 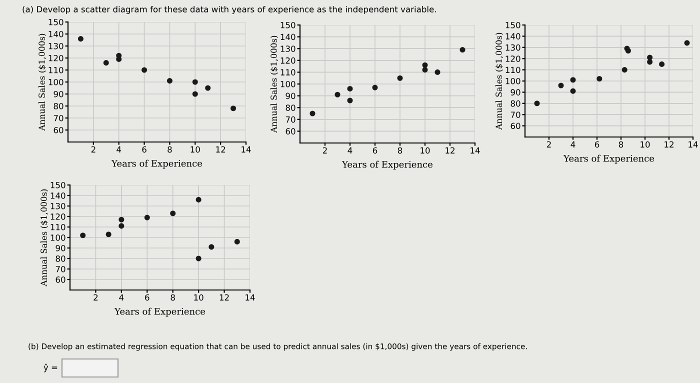 I want to click on text: ŷ =, so click(x=51, y=368).